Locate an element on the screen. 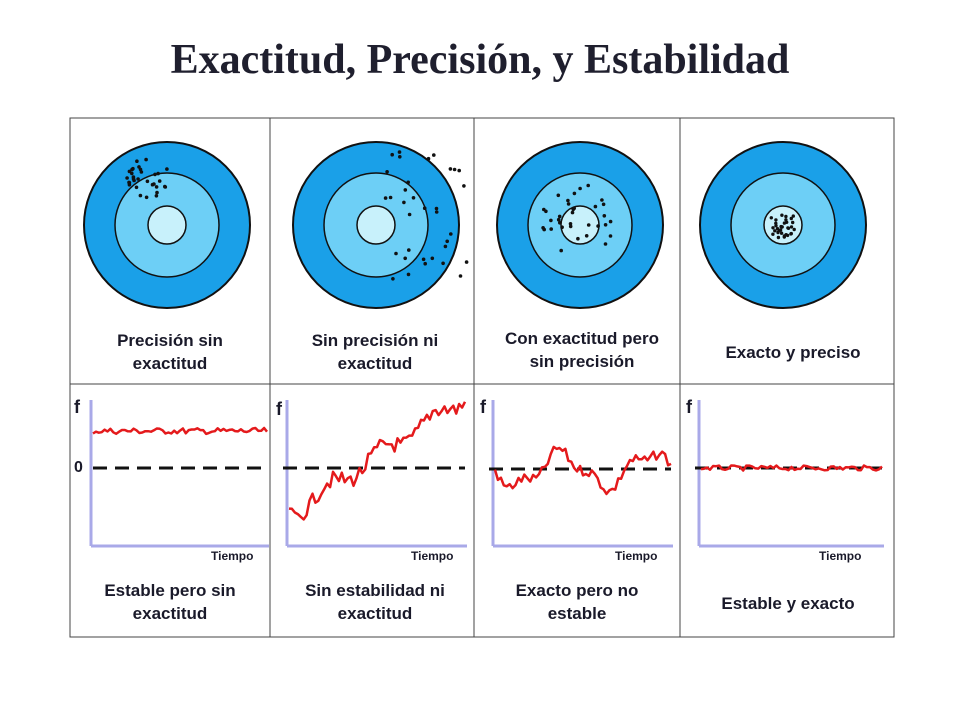 This screenshot has width=960, height=720. shot-dots is located at coordinates (460, 215).